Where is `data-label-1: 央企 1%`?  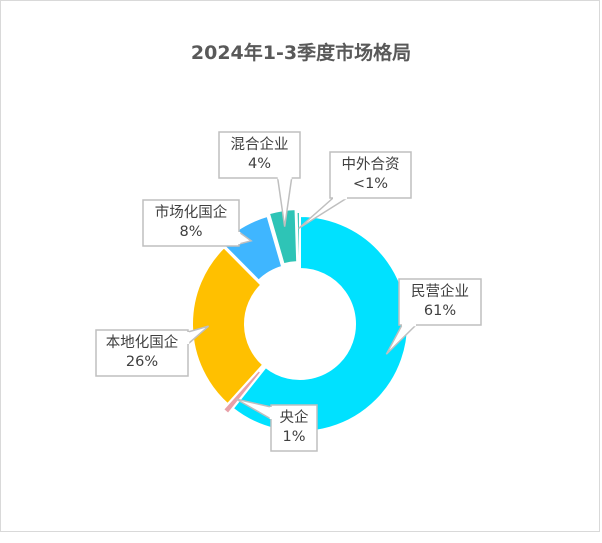 data-label-1: 央企 1% is located at coordinates (294, 428).